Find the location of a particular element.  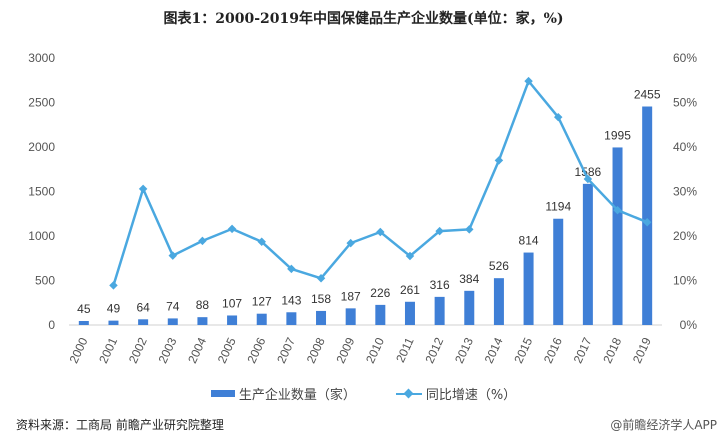

y-right-tick-label: 10% is located at coordinates (685, 281).